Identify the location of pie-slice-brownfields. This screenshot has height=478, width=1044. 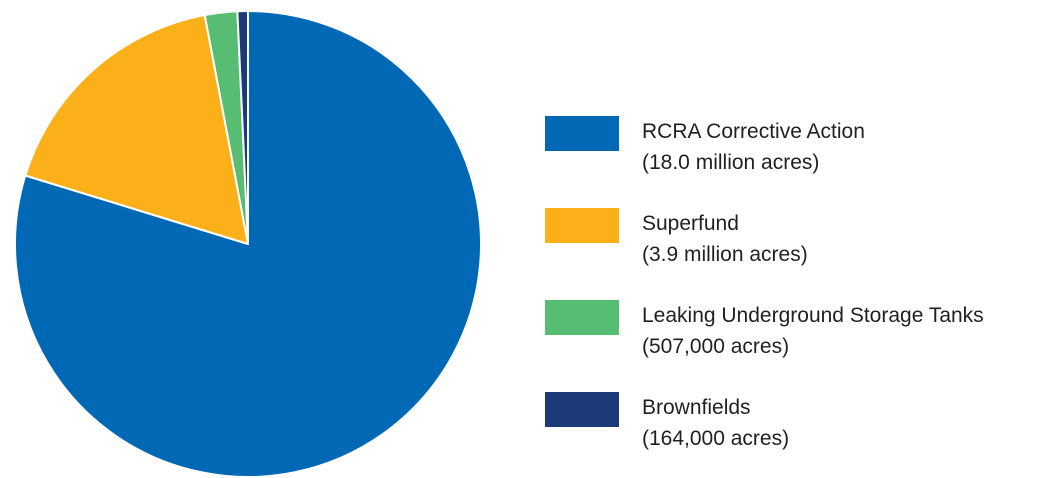
(242, 127).